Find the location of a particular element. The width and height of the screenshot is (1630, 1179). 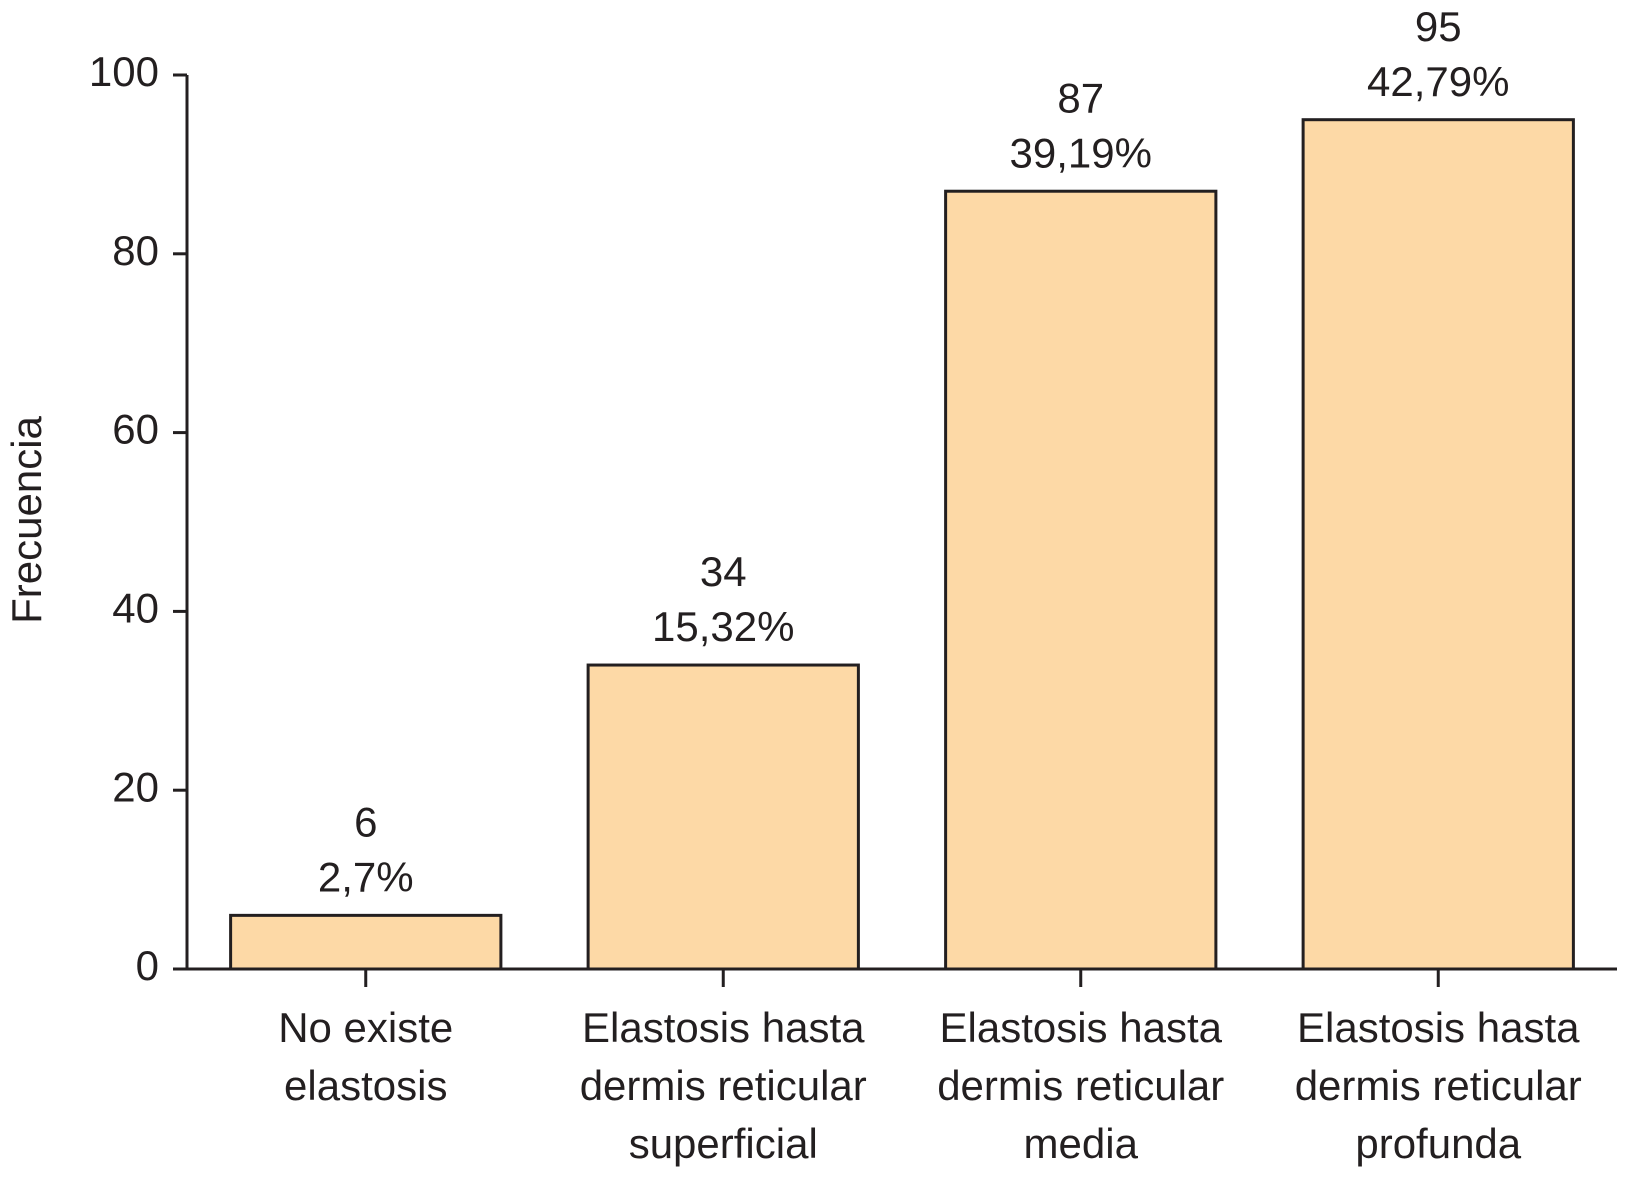

percentage-label: 2,7% is located at coordinates (366, 876).